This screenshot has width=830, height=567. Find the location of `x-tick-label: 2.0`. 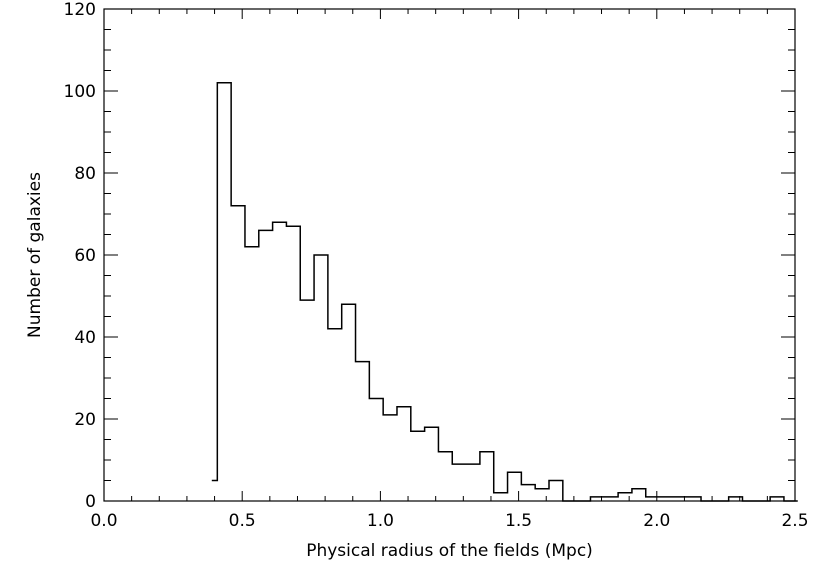

x-tick-label: 2.0 is located at coordinates (656, 521).